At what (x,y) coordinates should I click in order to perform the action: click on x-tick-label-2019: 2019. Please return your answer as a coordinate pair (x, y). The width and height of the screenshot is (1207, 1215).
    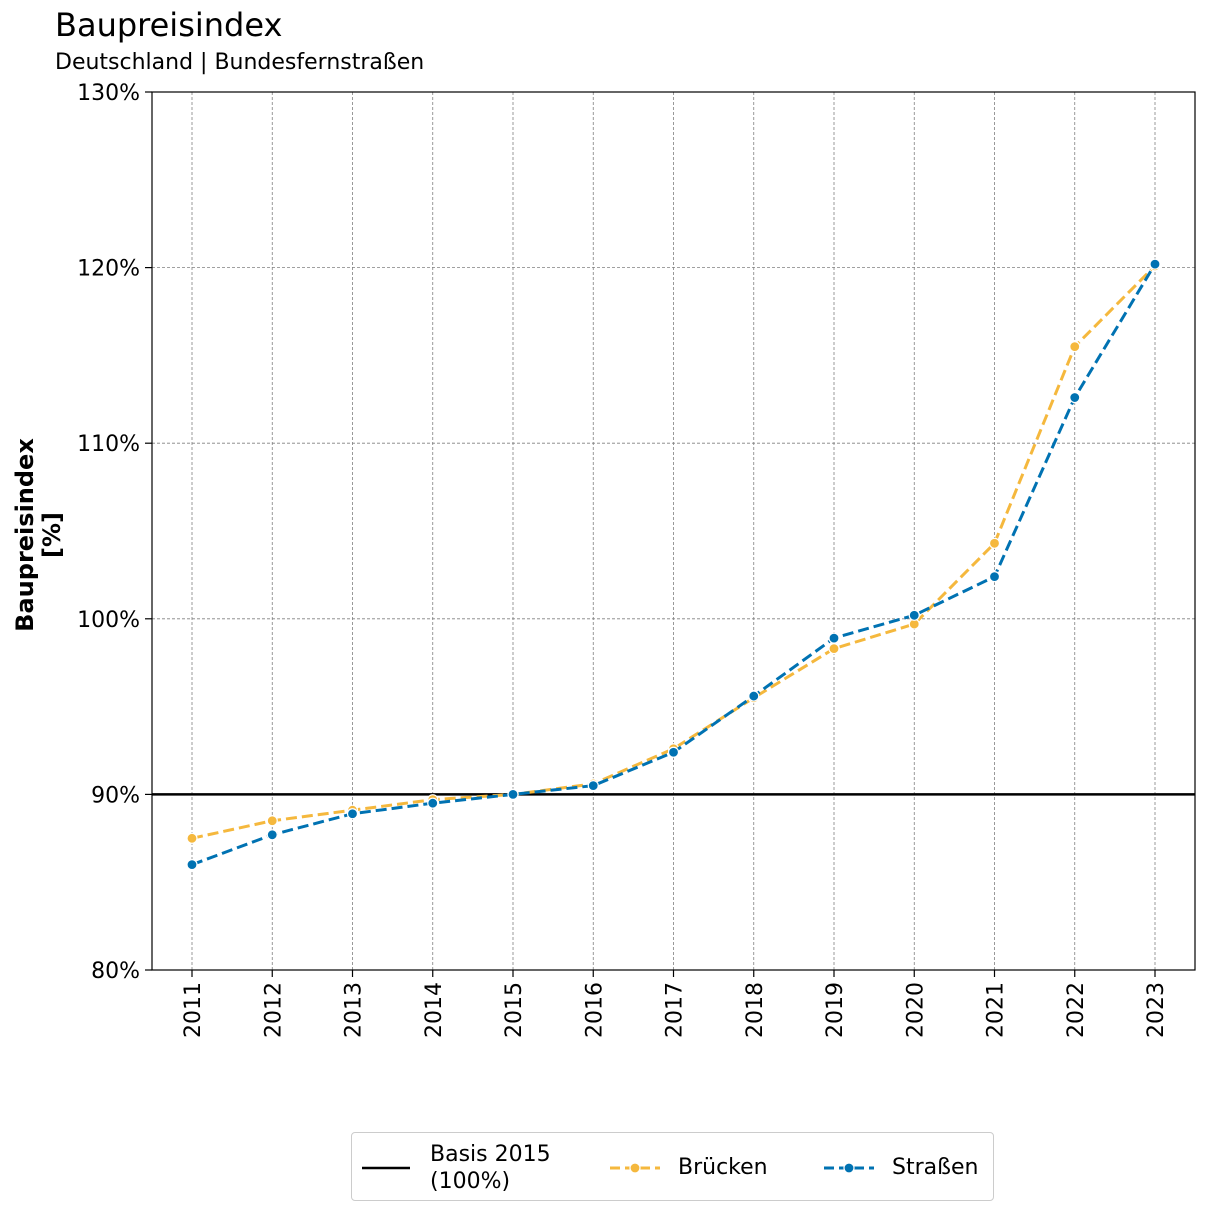
    Looking at the image, I should click on (835, 1010).